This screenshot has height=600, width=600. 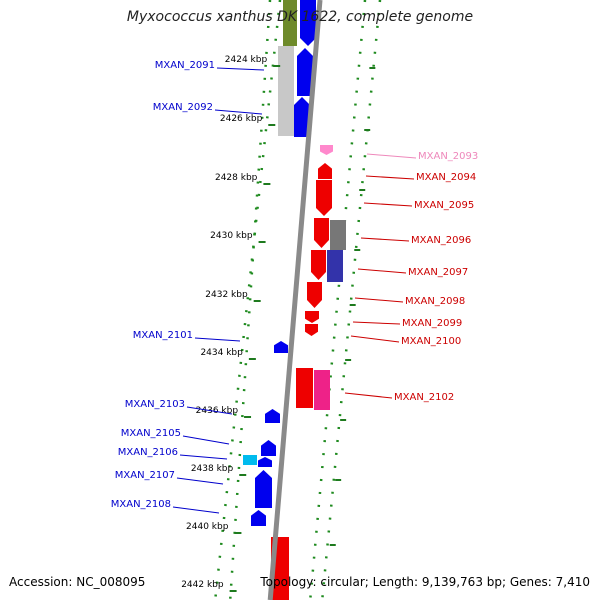 I want to click on scale-tick-label: 2426 kbp, so click(x=241, y=119).